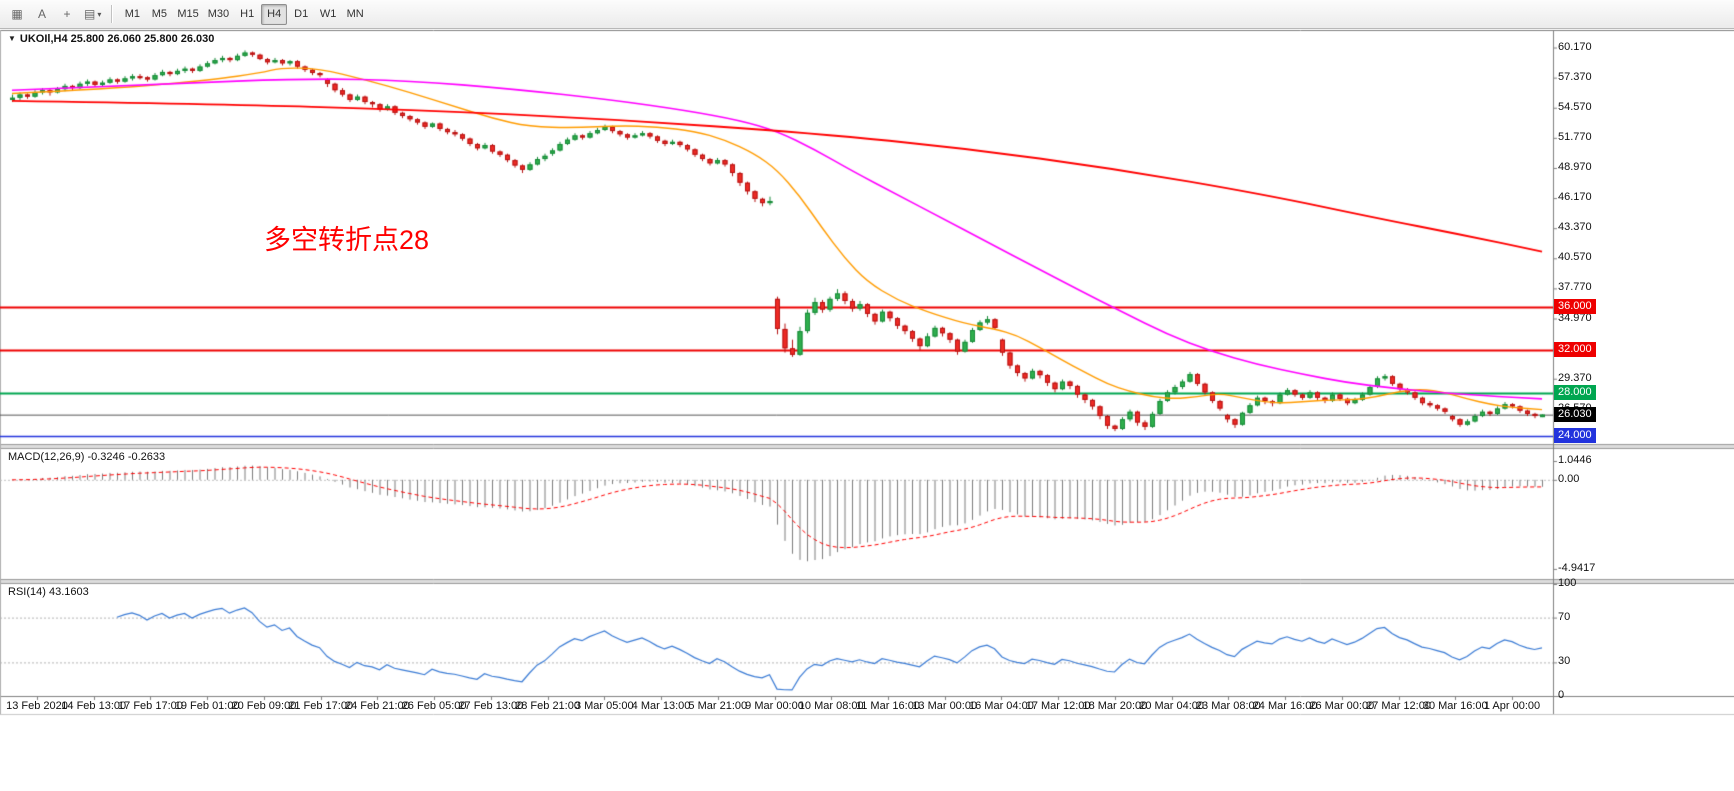 This screenshot has height=791, width=1734. Describe the element at coordinates (117, 39) in the screenshot. I see `chart-title-text: UKOIl,H4 25.800 26.060 25.800 26.030` at that location.